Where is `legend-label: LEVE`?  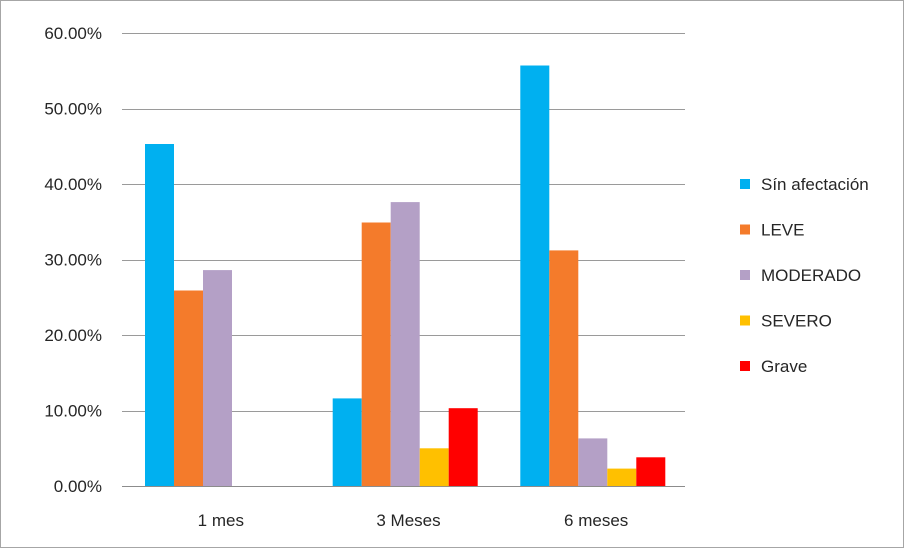
legend-label: LEVE is located at coordinates (782, 230).